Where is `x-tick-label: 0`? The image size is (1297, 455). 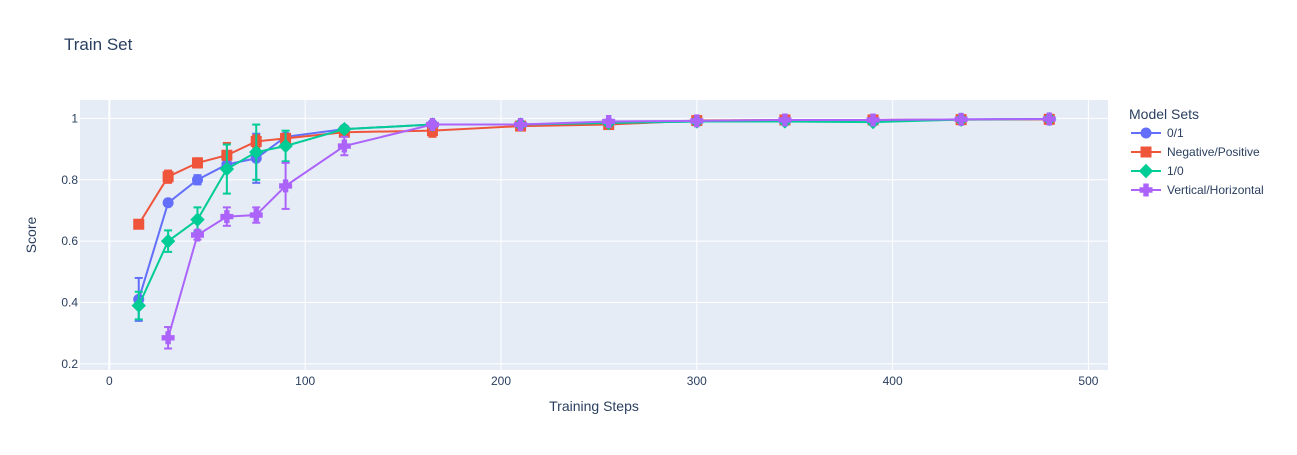
x-tick-label: 0 is located at coordinates (109, 381).